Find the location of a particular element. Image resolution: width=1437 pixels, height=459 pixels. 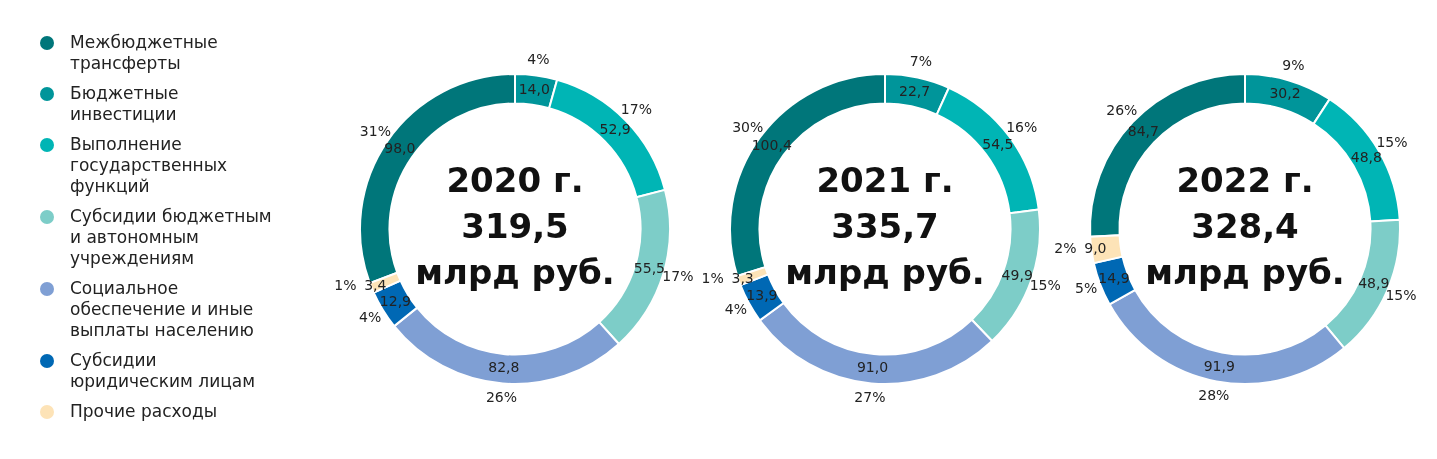

data-label: 98,0 is located at coordinates (400, 147).